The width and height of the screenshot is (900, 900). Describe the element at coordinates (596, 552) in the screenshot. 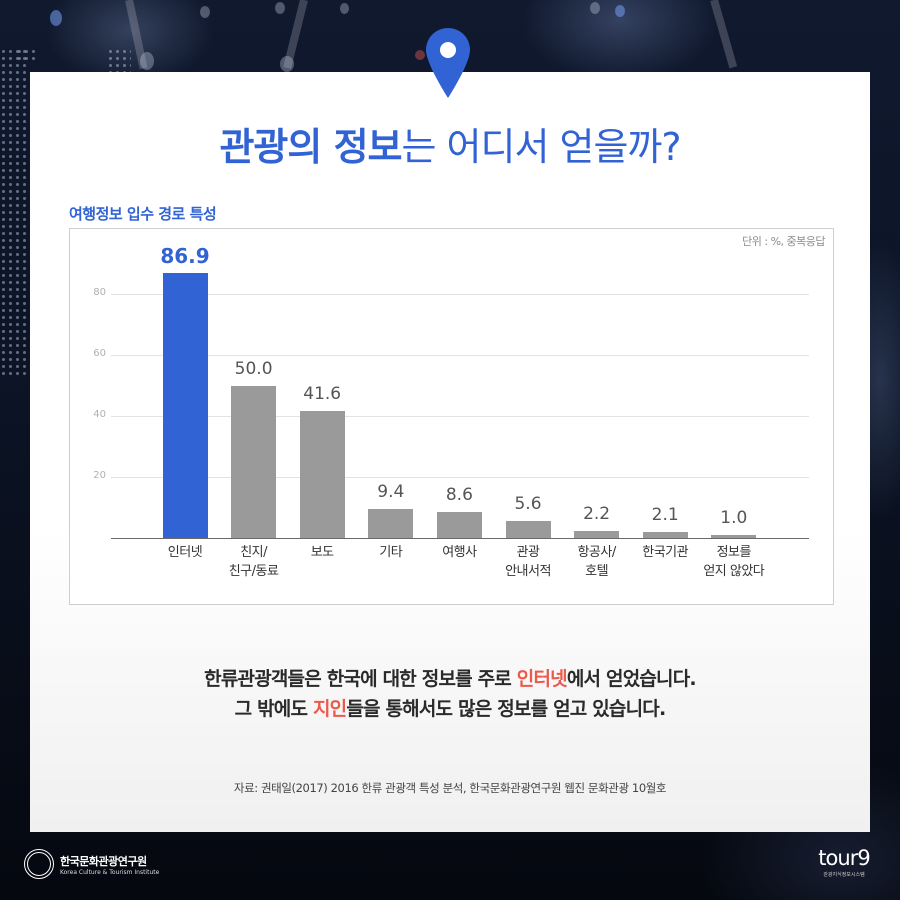

I see `category-label-line: 항공사/` at that location.